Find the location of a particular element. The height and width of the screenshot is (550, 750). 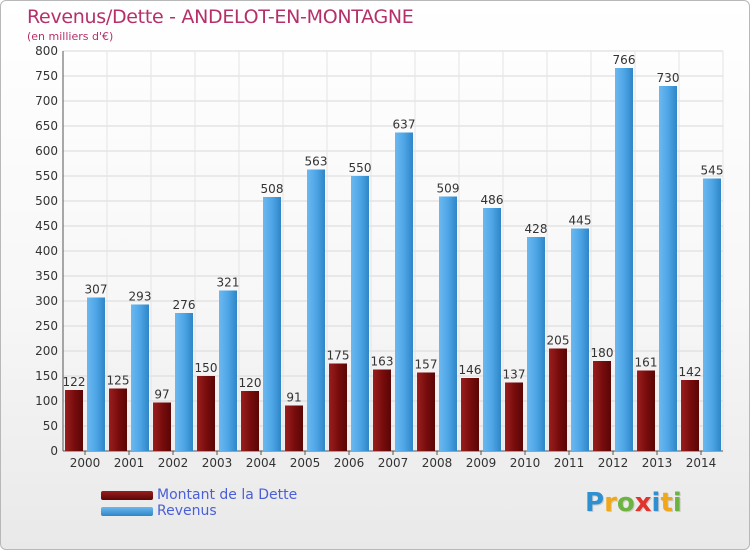

y-tick-label: 350 is located at coordinates (46, 276).